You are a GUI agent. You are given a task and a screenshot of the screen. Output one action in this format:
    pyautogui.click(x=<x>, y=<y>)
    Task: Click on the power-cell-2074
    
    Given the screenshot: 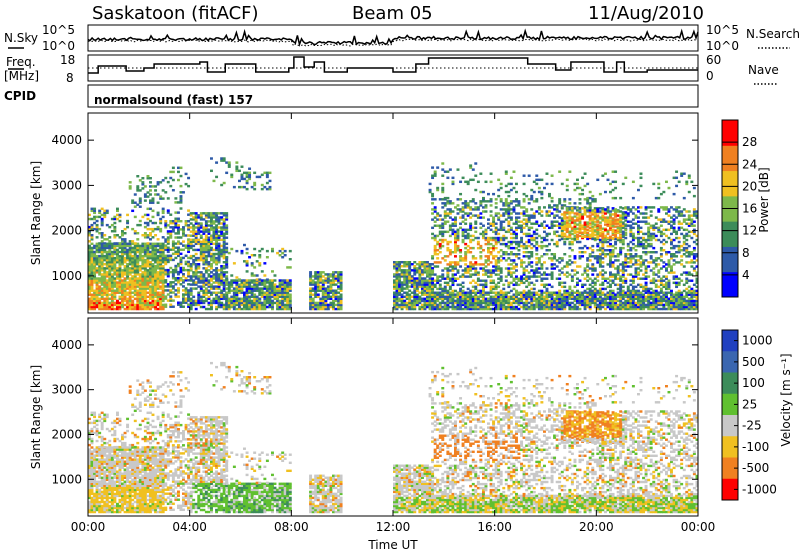 What is the action you would take?
    pyautogui.click(x=262, y=288)
    